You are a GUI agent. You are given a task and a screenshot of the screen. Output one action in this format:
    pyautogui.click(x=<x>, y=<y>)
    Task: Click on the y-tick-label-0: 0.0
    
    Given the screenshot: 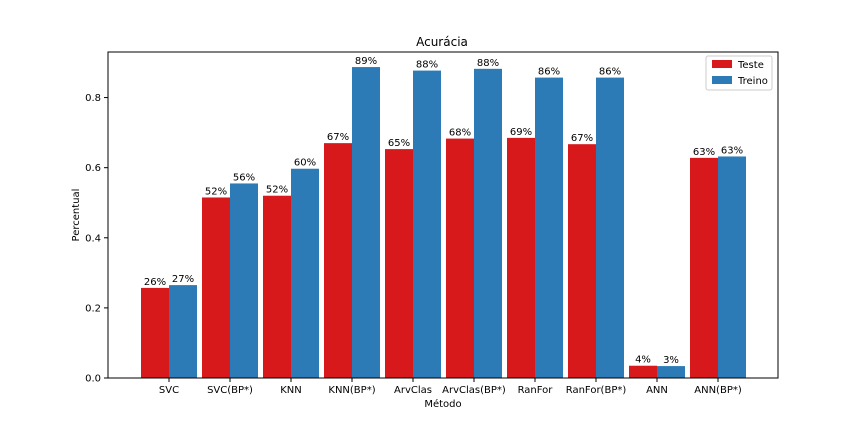 What is the action you would take?
    pyautogui.click(x=93, y=379)
    